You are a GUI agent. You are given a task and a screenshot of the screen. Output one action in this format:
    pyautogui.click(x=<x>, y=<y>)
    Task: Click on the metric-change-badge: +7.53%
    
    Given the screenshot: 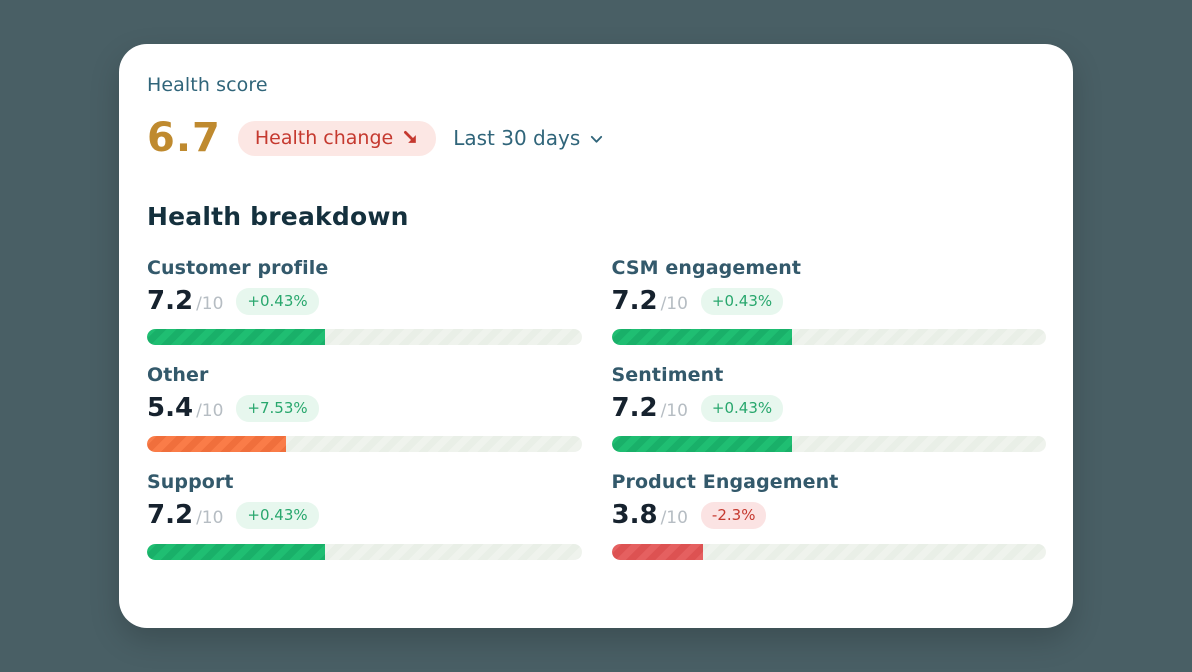 What is the action you would take?
    pyautogui.click(x=277, y=409)
    